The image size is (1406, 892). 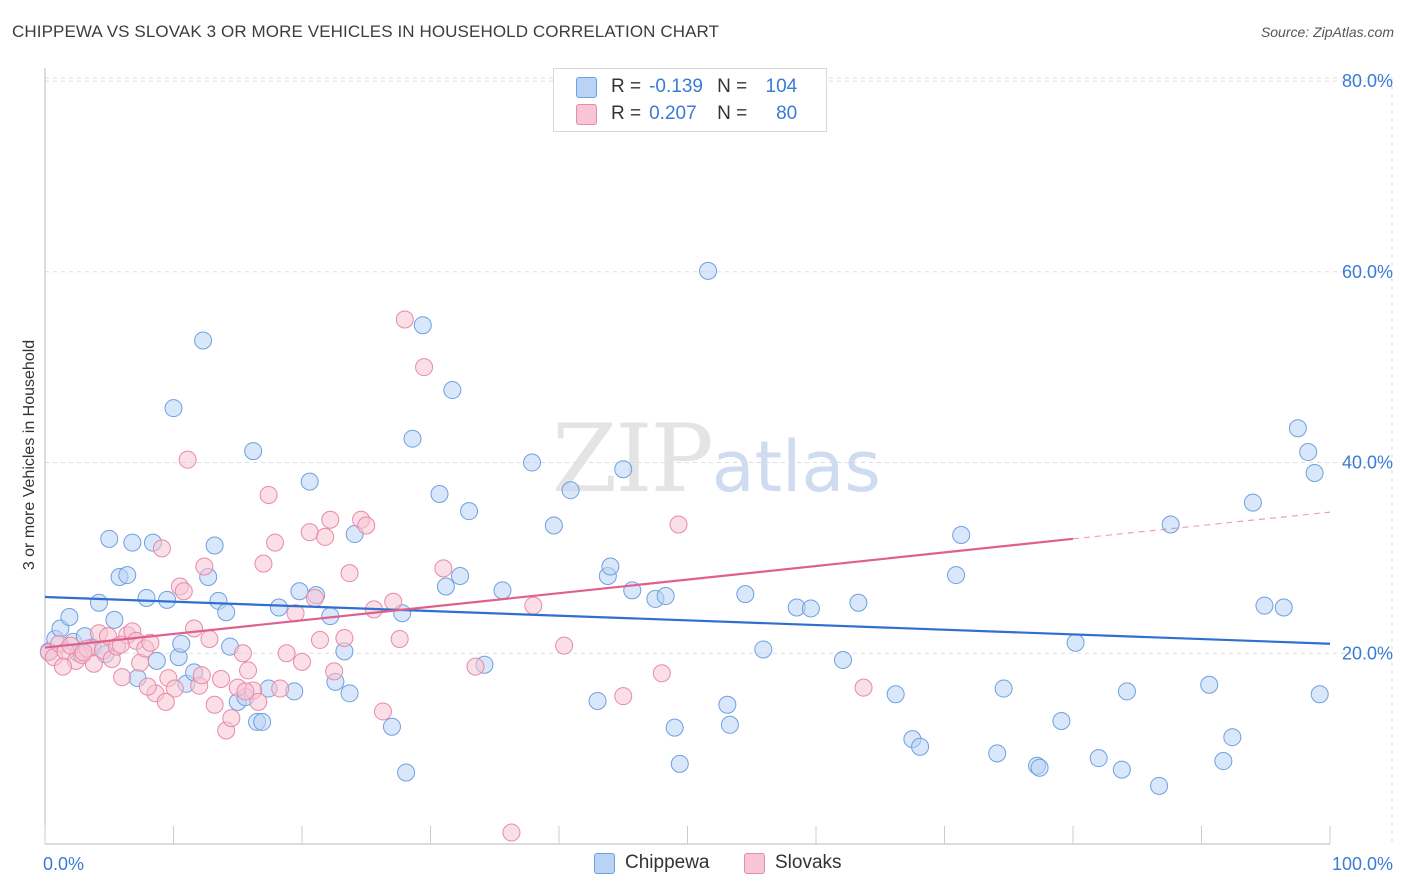 I want to click on slovaks-legend-label: Slovaks, so click(x=808, y=862).